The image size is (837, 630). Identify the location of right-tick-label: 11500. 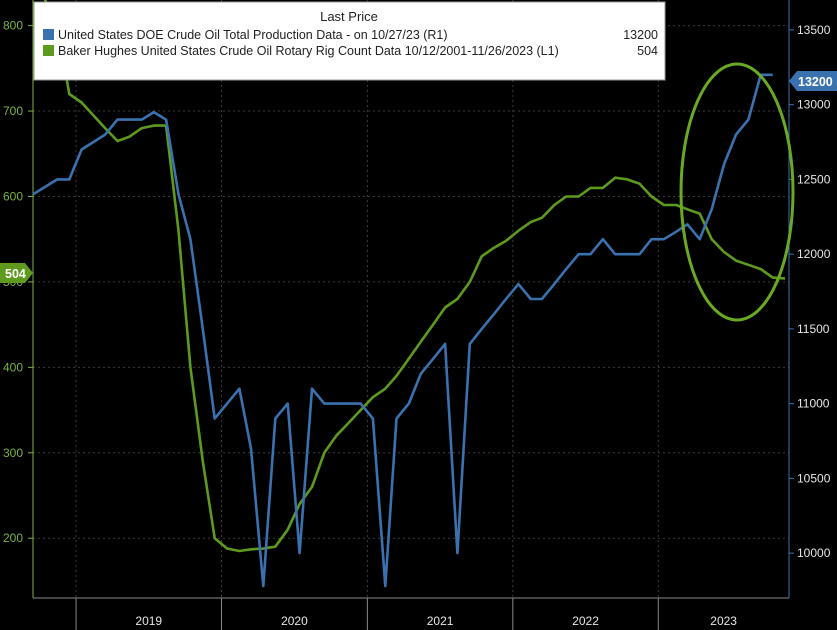
(813, 329).